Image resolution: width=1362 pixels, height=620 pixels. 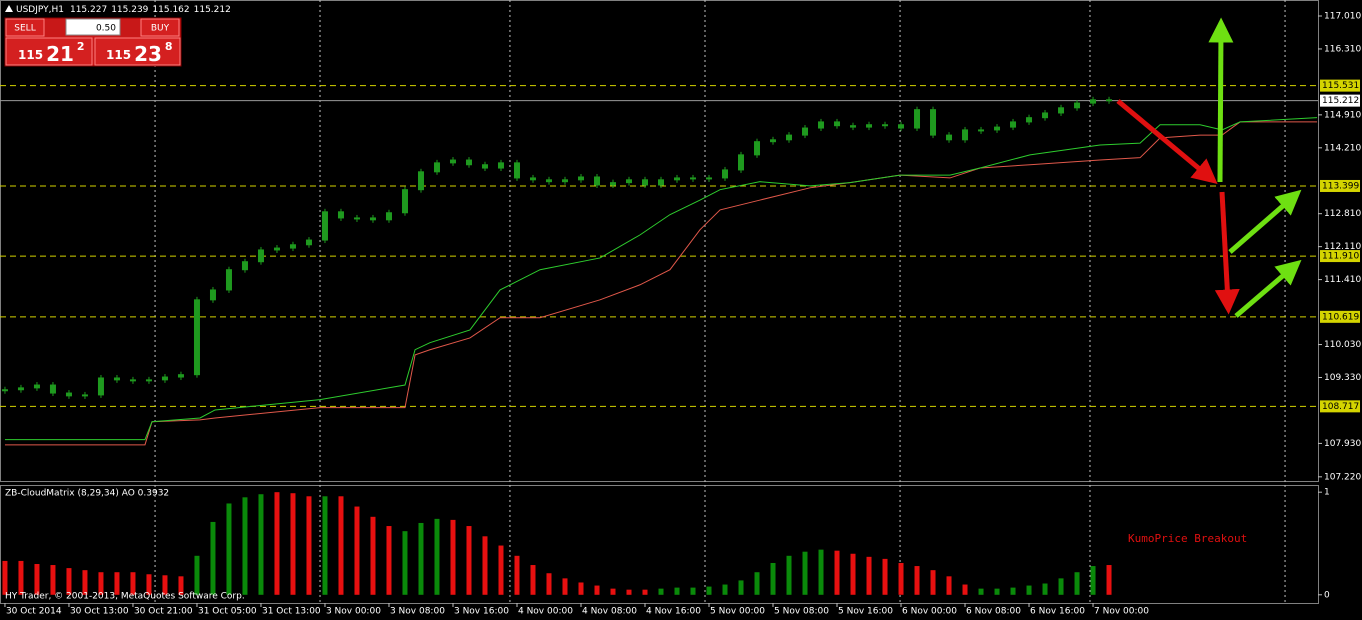 I want to click on bid-box, so click(x=49, y=51).